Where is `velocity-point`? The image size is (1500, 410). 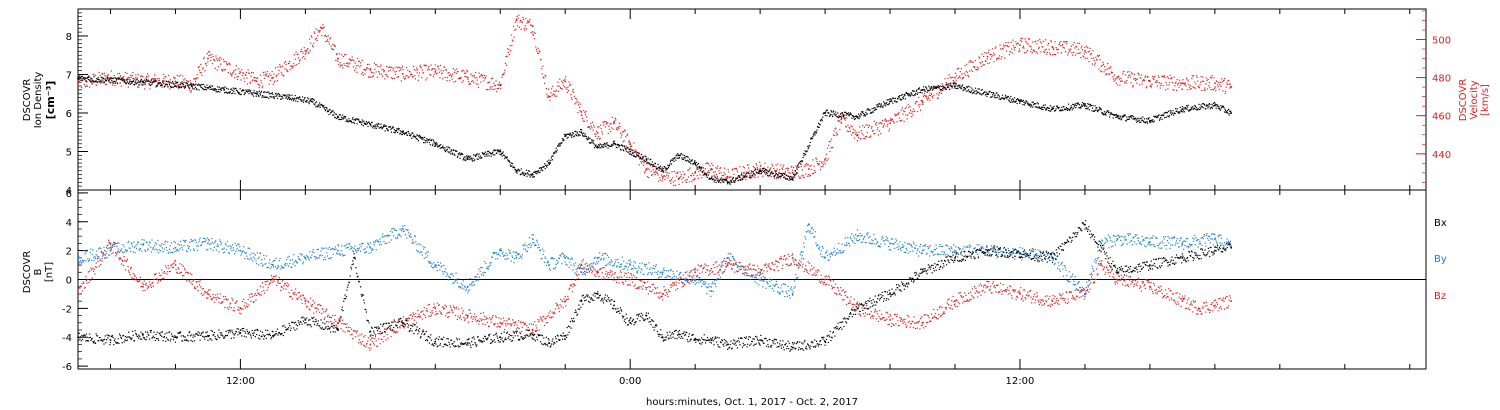
velocity-point is located at coordinates (500, 85).